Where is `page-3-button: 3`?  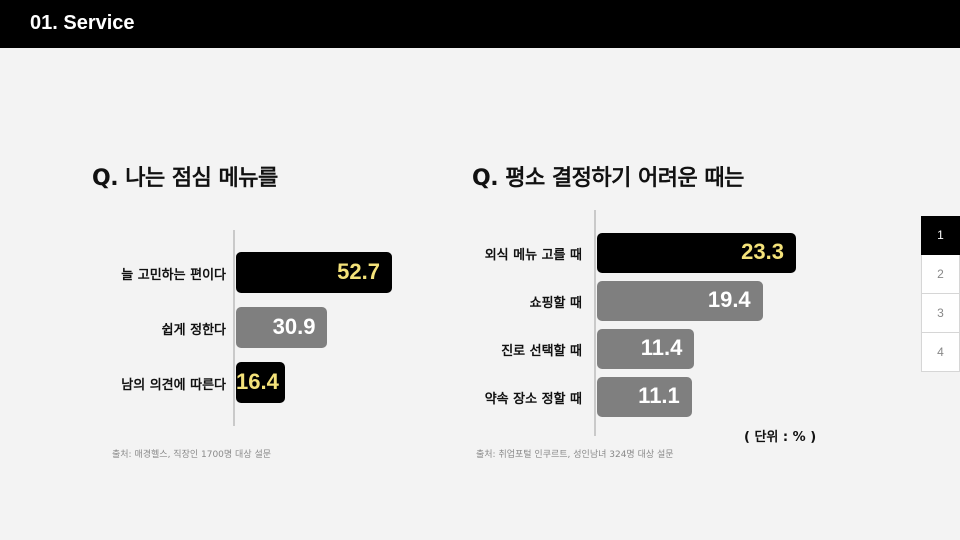 page-3-button: 3 is located at coordinates (940, 313).